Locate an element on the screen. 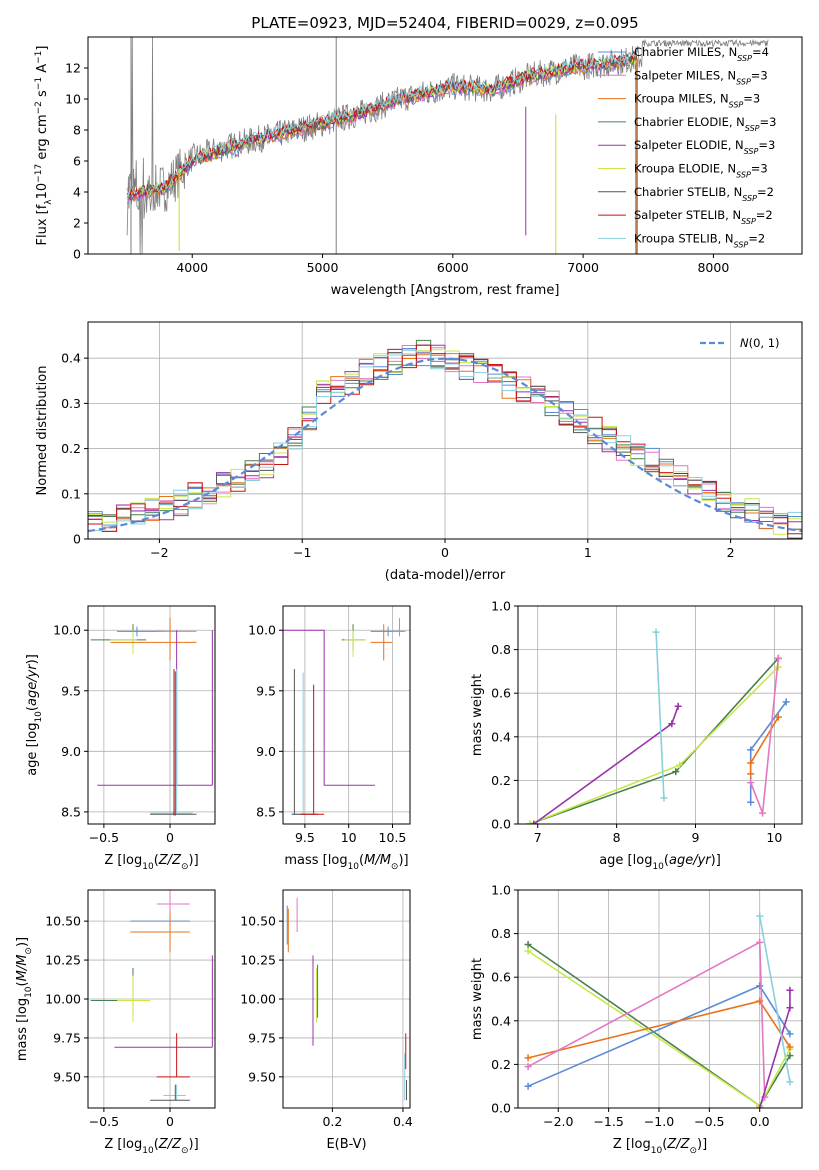  label-segment: ] is located at coordinates (42, 48).